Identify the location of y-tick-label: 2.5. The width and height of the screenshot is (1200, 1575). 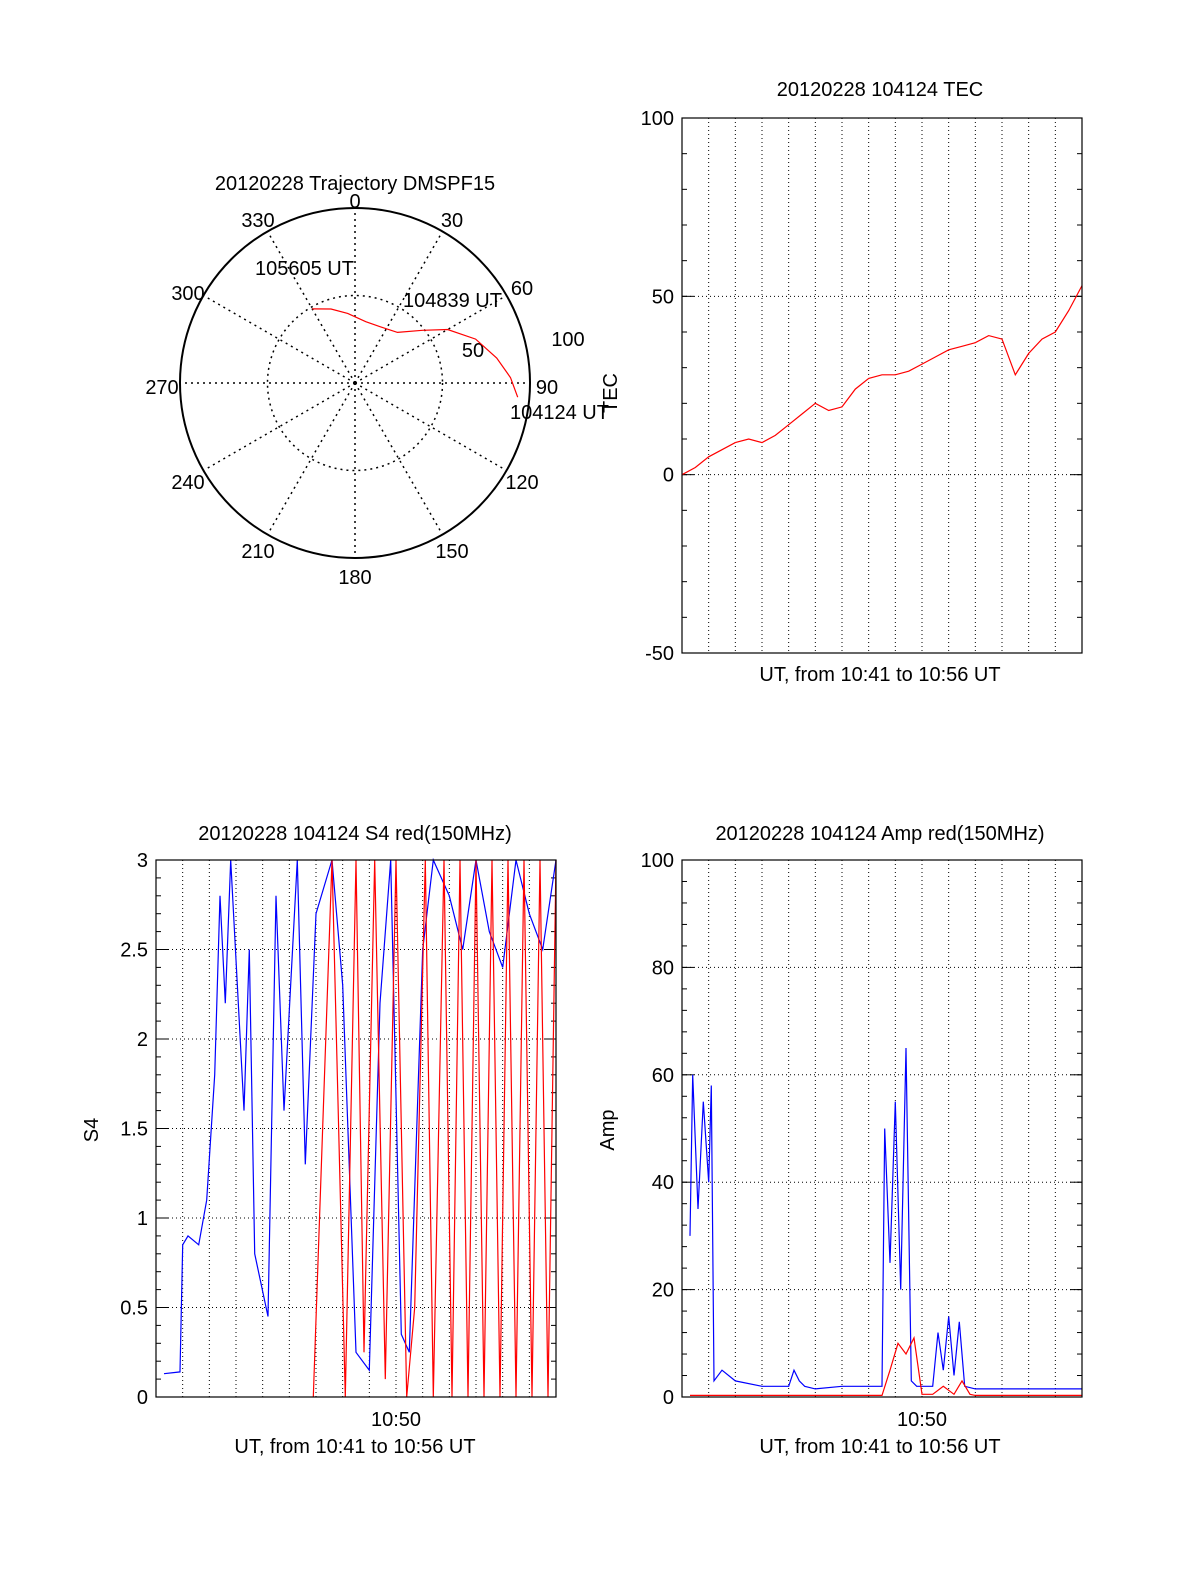
(134, 951).